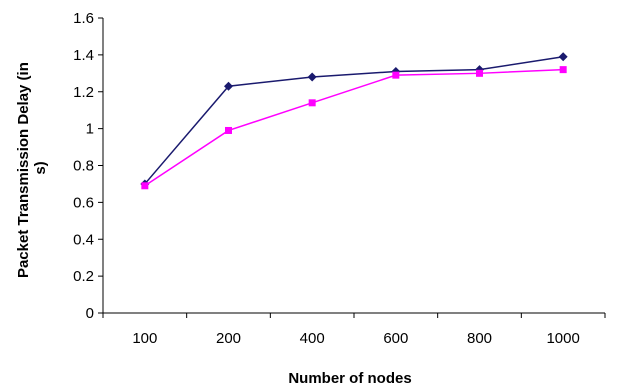 The width and height of the screenshot is (623, 388). I want to click on y-axis-title: Packet Transmission Delay (in s), so click(32, 168).